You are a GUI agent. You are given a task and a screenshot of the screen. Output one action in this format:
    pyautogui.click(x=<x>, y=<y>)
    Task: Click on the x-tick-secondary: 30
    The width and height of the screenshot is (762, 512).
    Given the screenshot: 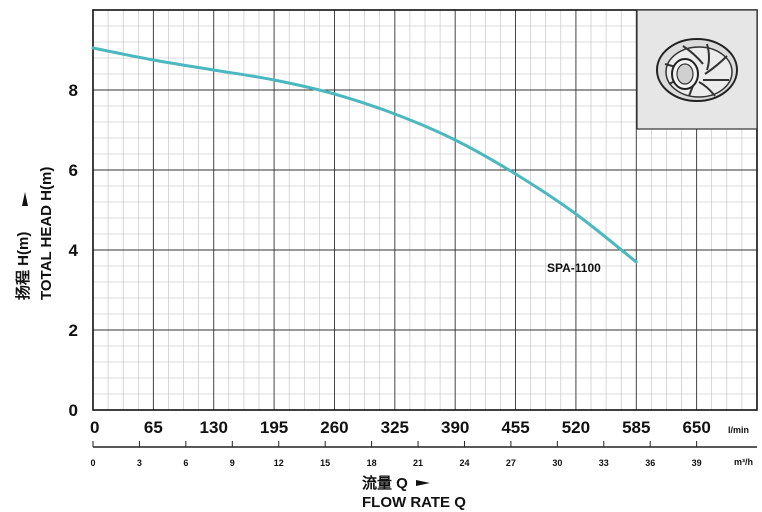 What is the action you would take?
    pyautogui.click(x=557, y=463)
    